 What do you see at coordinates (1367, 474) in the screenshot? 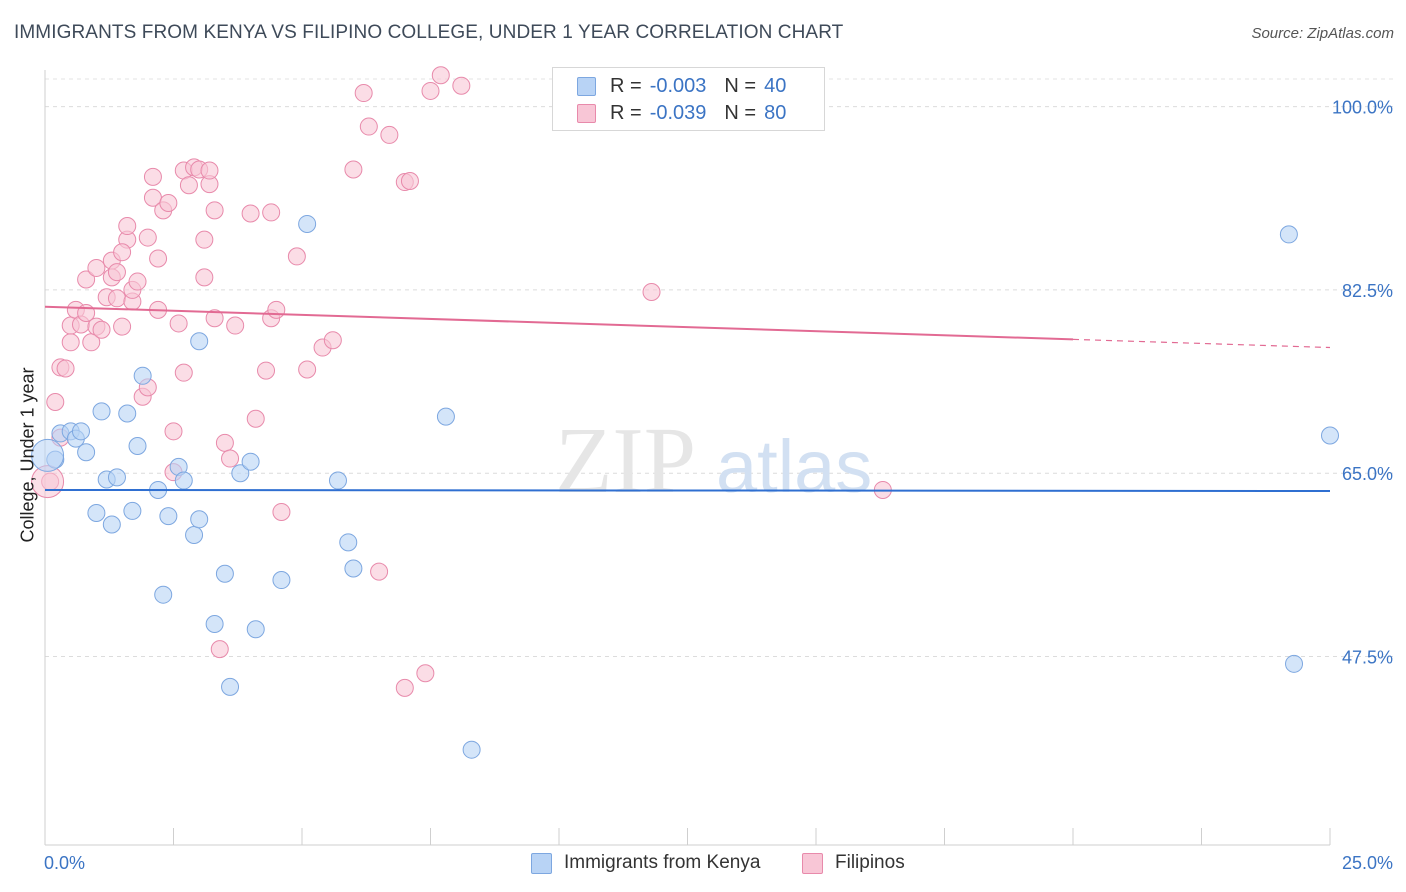
I see `y-tick-label: 65.0%` at bounding box center [1367, 474].